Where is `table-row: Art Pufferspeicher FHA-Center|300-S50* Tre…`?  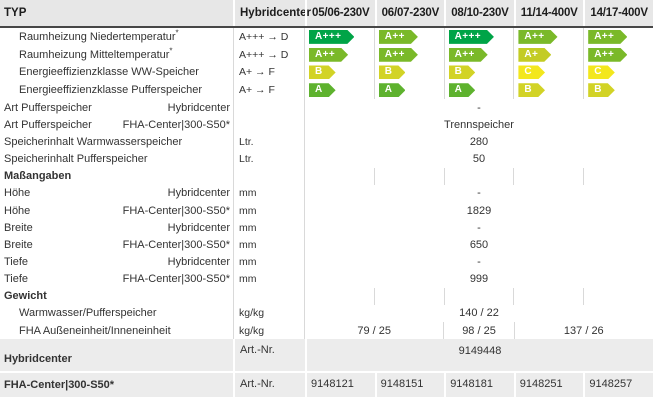
table-row: Art Pufferspeicher FHA-Center|300-S50* Tre… is located at coordinates (326, 125).